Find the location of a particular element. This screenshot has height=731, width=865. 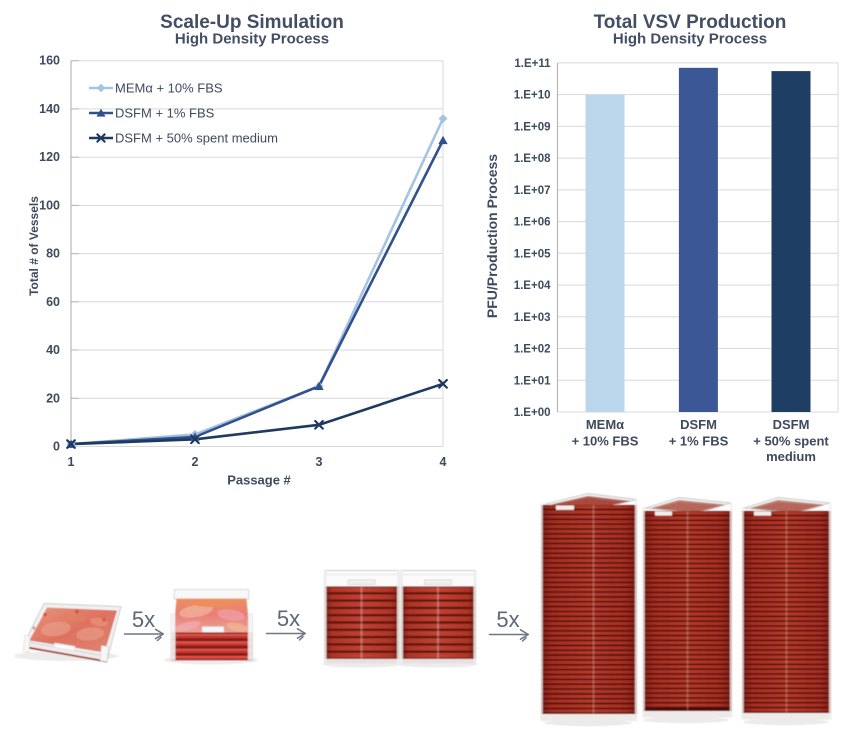

svg-text: 40 is located at coordinates (53, 350).